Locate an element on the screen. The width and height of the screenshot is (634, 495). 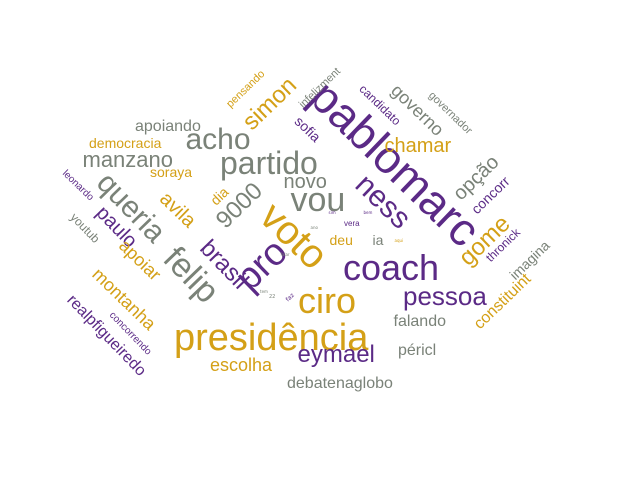
word-falando: falando is located at coordinates (420, 321).